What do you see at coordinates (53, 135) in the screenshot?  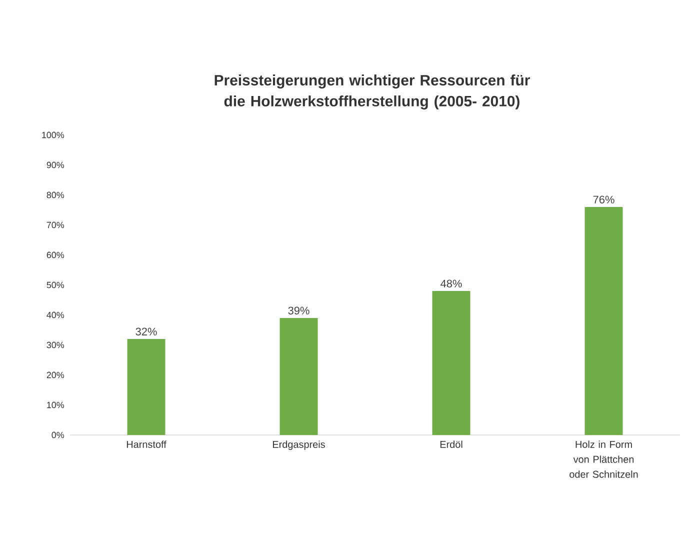 I see `y-tick-label: 100%` at bounding box center [53, 135].